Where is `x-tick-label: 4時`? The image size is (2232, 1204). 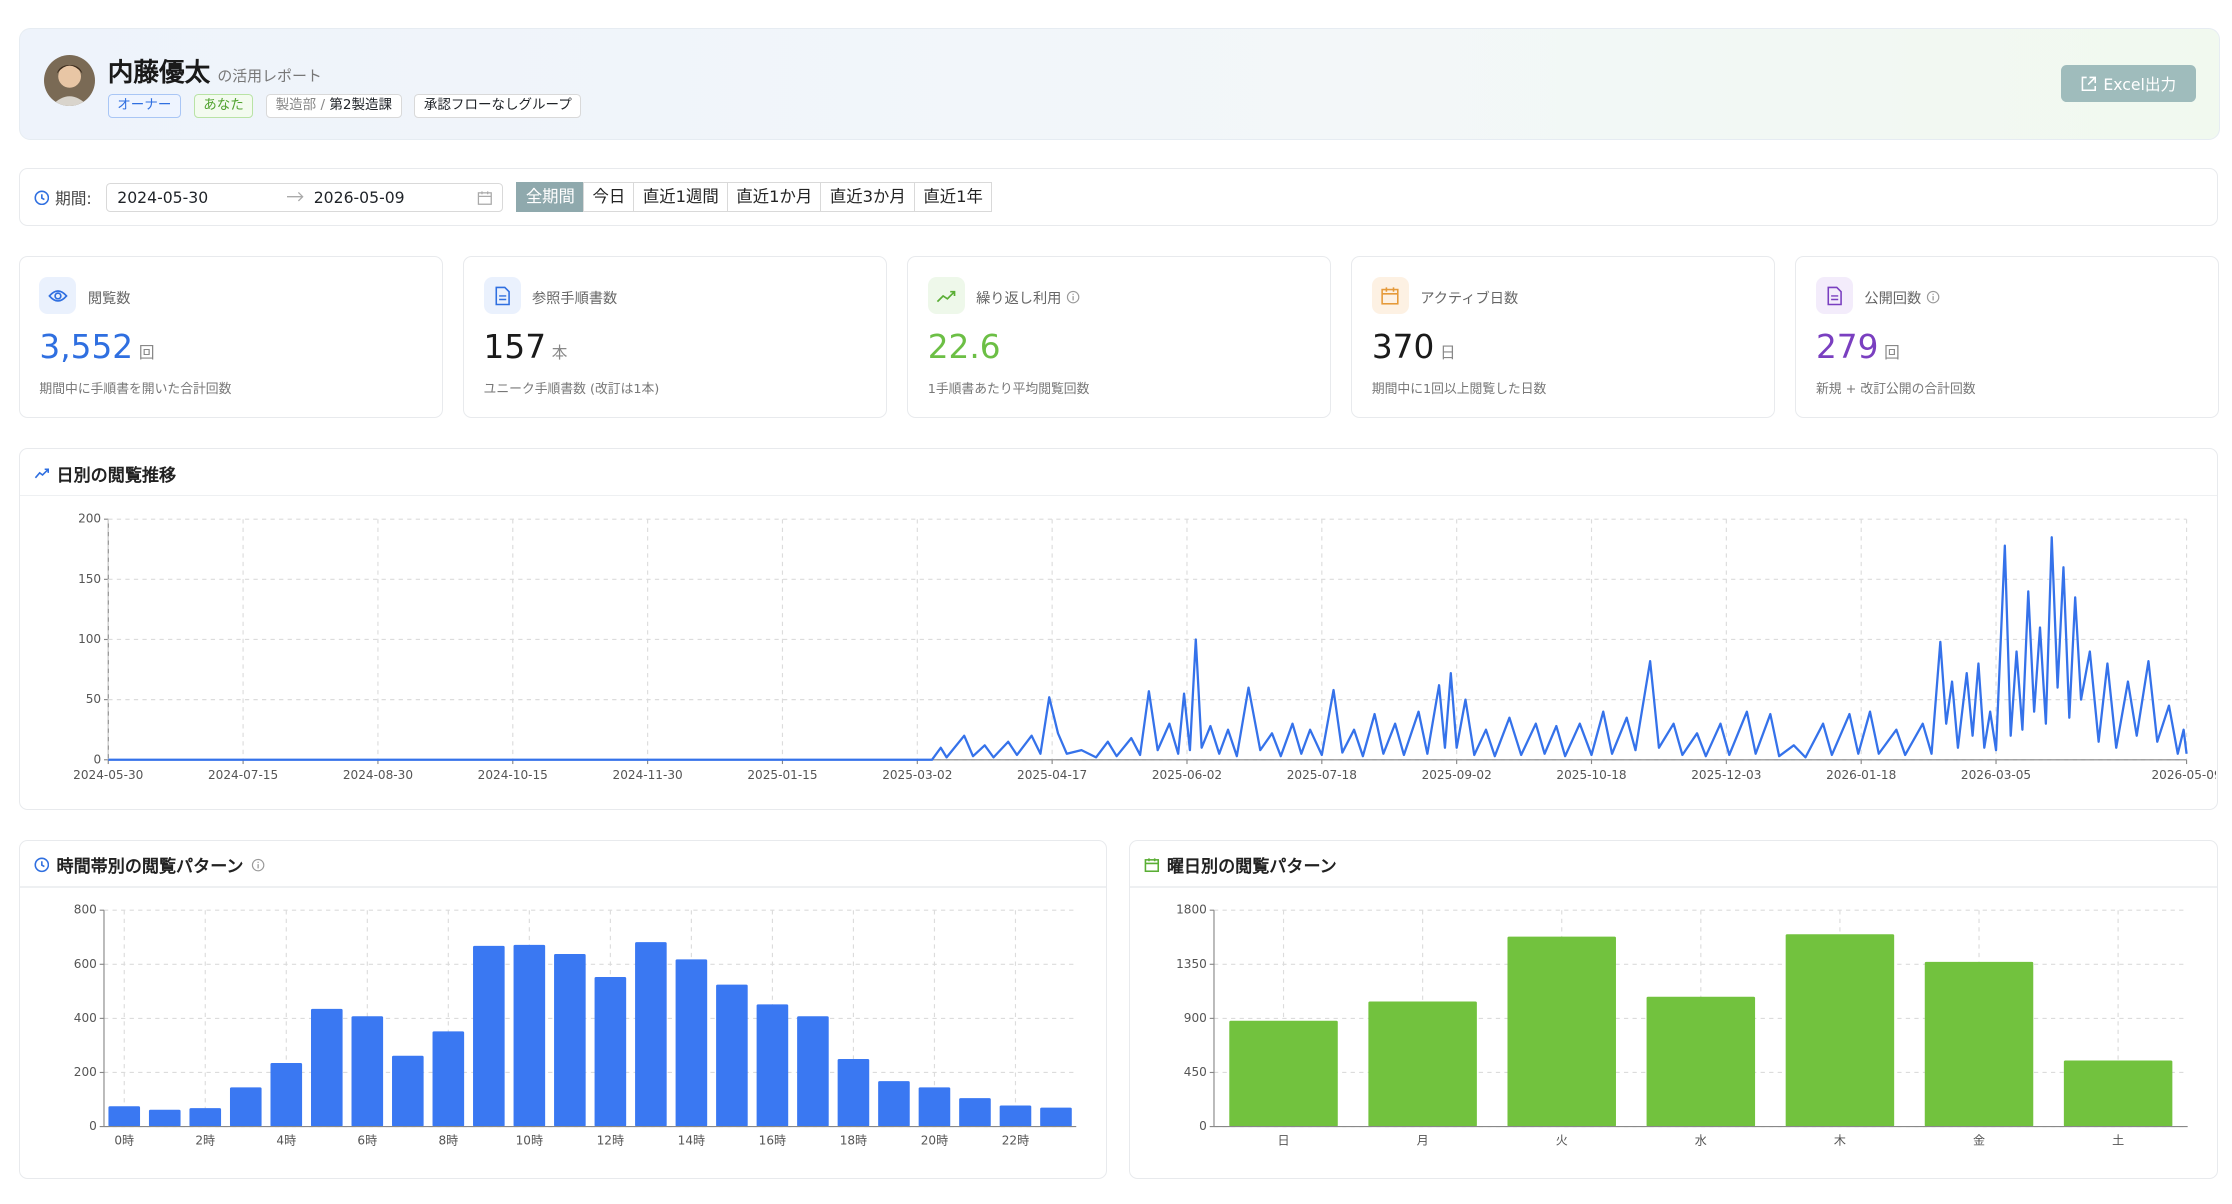
x-tick-label: 4時 is located at coordinates (286, 1141).